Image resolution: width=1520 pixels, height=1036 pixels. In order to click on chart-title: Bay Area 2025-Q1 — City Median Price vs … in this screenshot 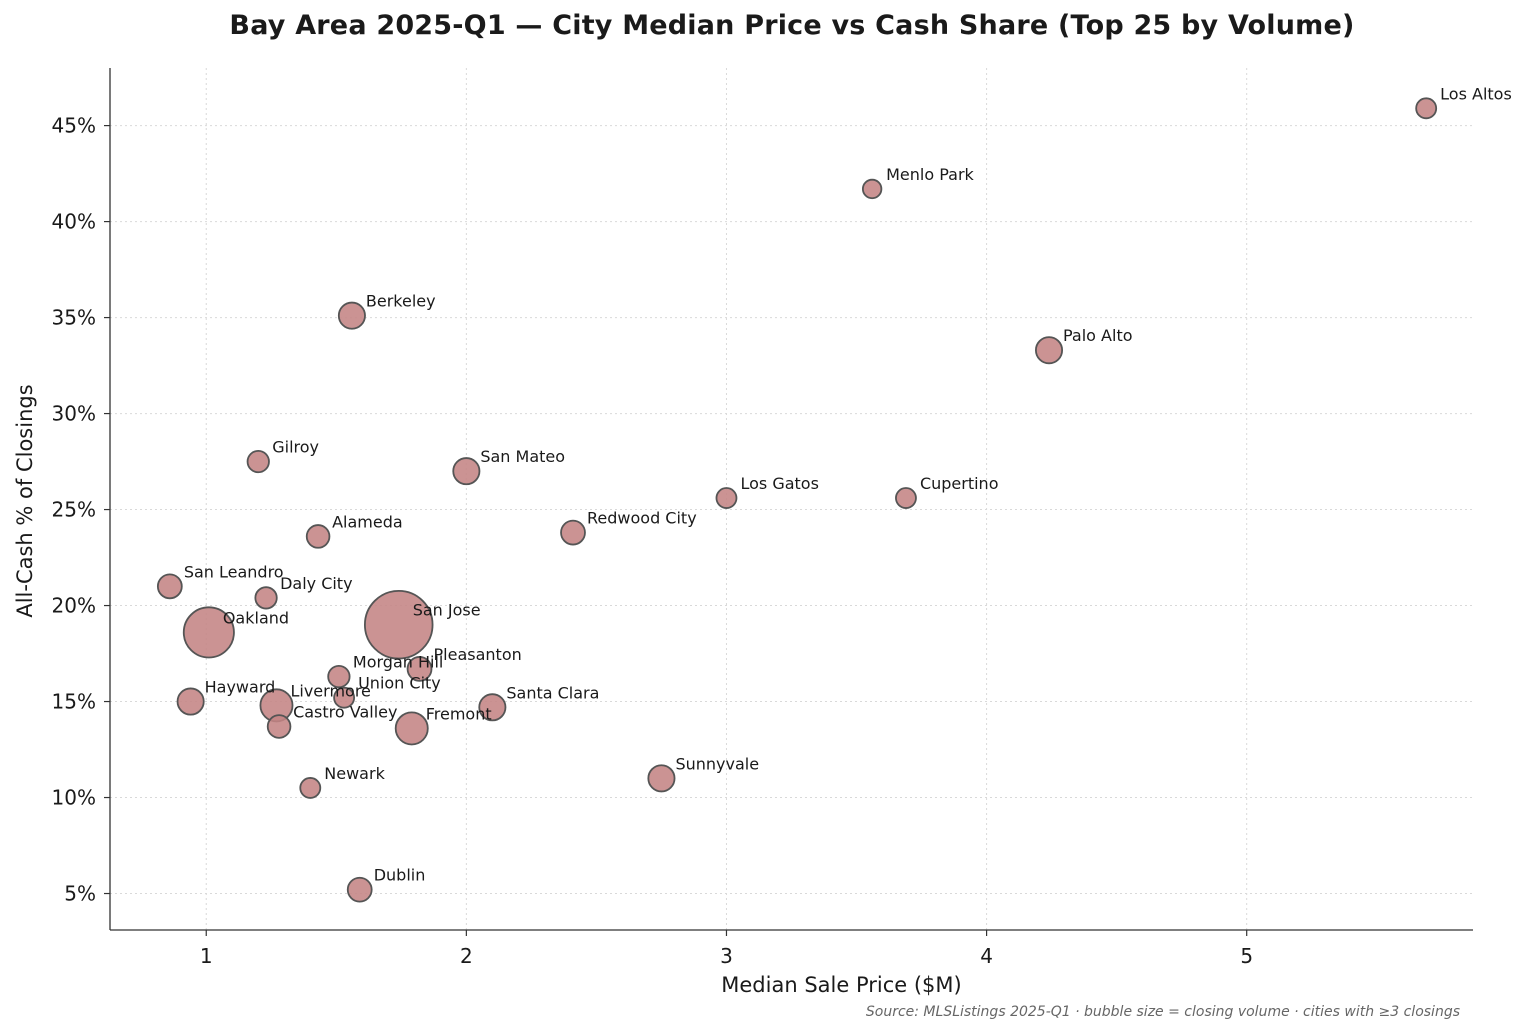, I will do `click(792, 25)`.